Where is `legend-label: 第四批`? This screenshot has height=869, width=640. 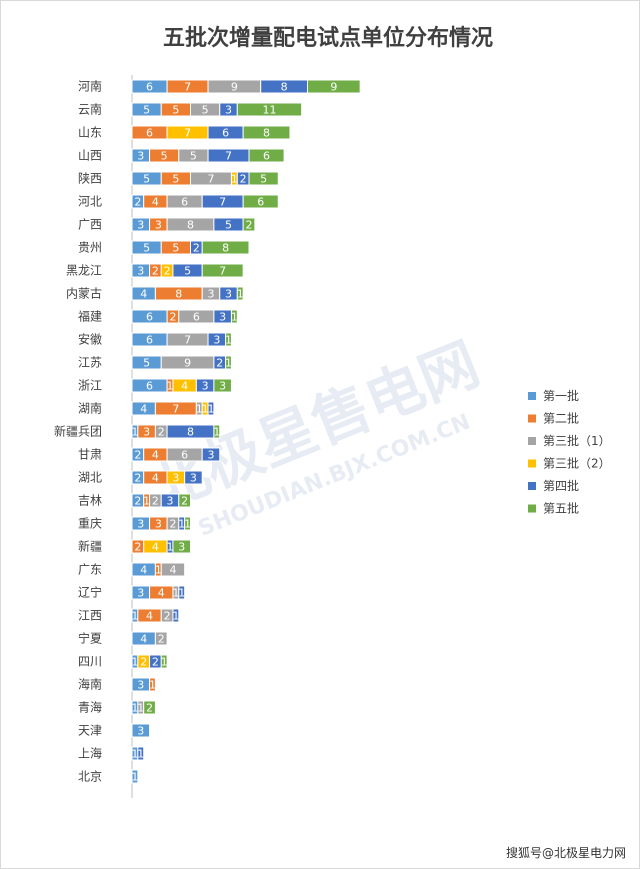 legend-label: 第四批 is located at coordinates (561, 485).